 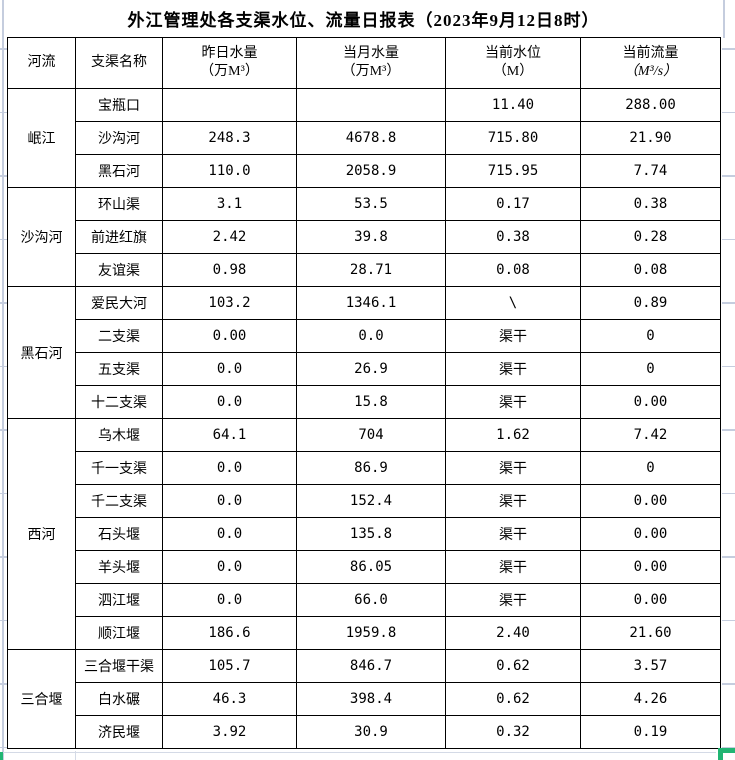 I want to click on month-cell: 1959.8, so click(x=371, y=633).